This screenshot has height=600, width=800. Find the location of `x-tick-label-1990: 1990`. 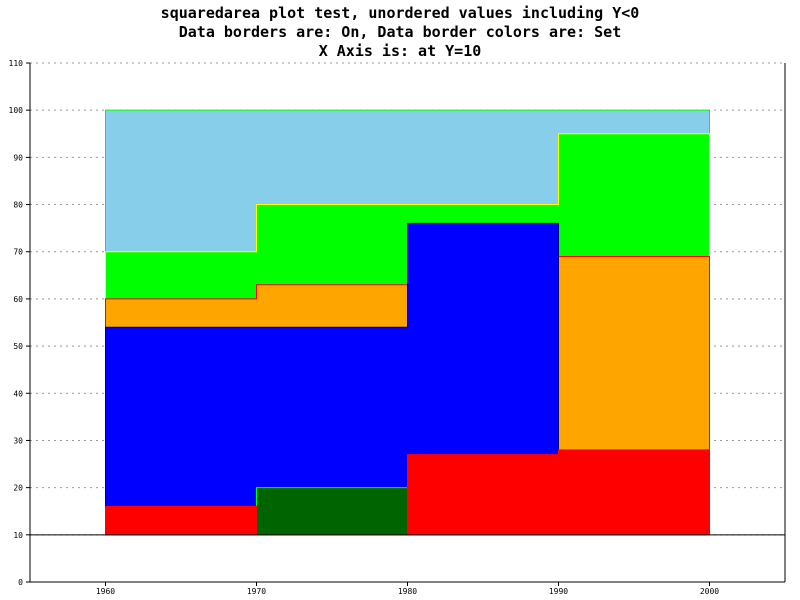

x-tick-label-1990: 1990 is located at coordinates (558, 591).